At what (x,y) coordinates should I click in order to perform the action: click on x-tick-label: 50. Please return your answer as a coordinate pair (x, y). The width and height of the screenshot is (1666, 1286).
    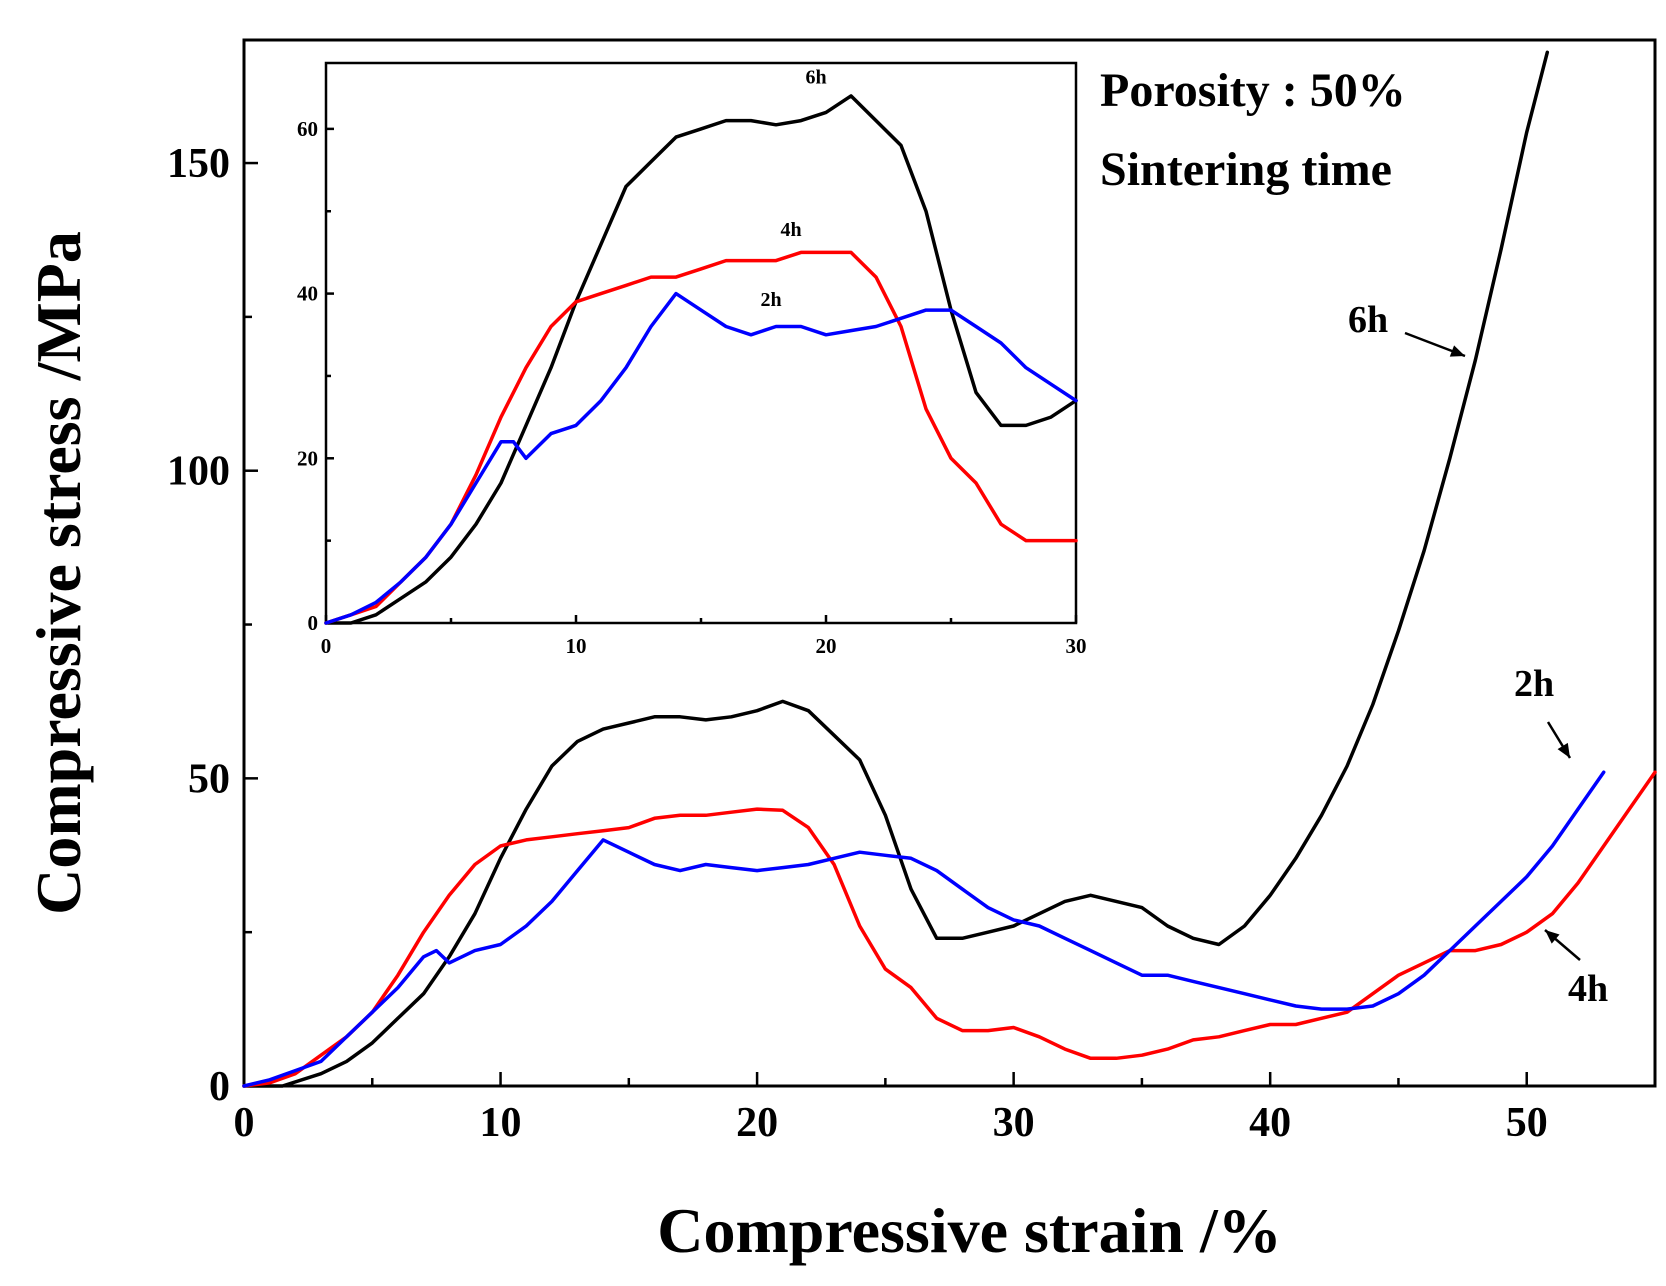
    Looking at the image, I should click on (1527, 1123).